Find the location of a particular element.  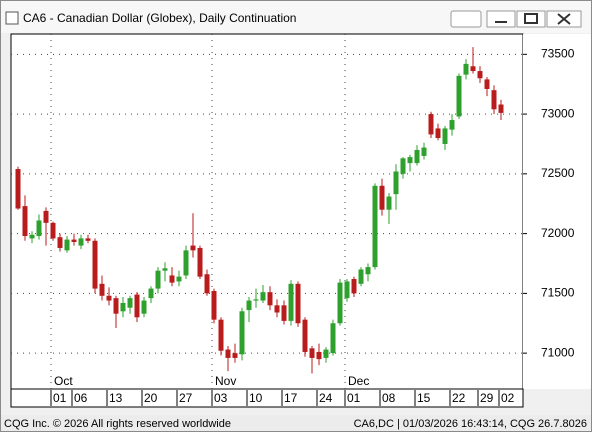

x-tick-label: 15 is located at coordinates (424, 398).